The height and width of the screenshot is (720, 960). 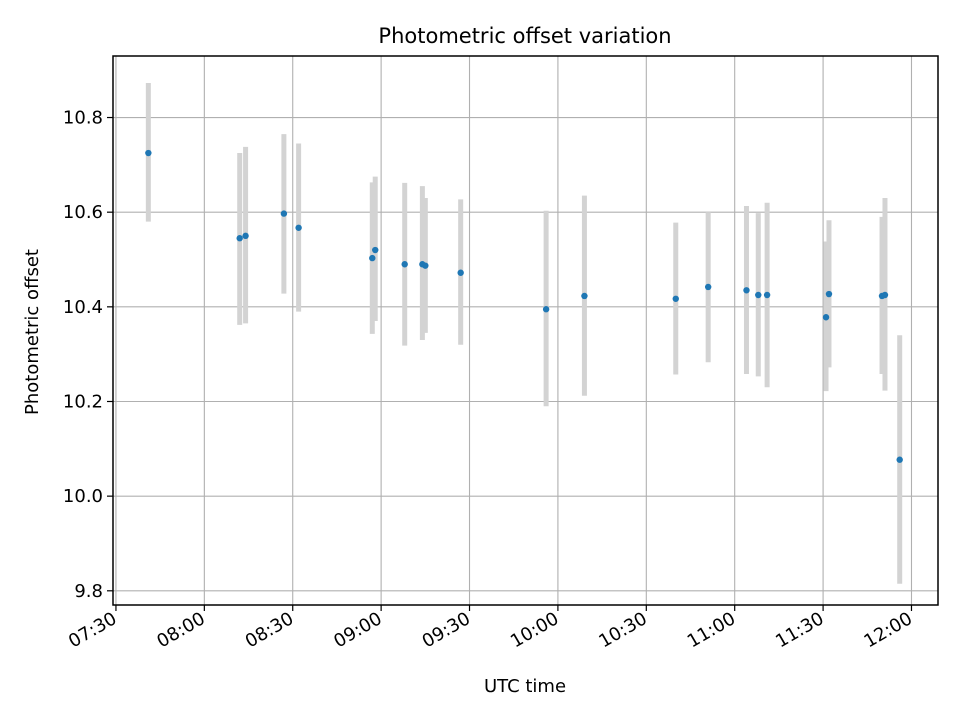 What do you see at coordinates (83, 496) in the screenshot?
I see `y-tick-label: 10.0` at bounding box center [83, 496].